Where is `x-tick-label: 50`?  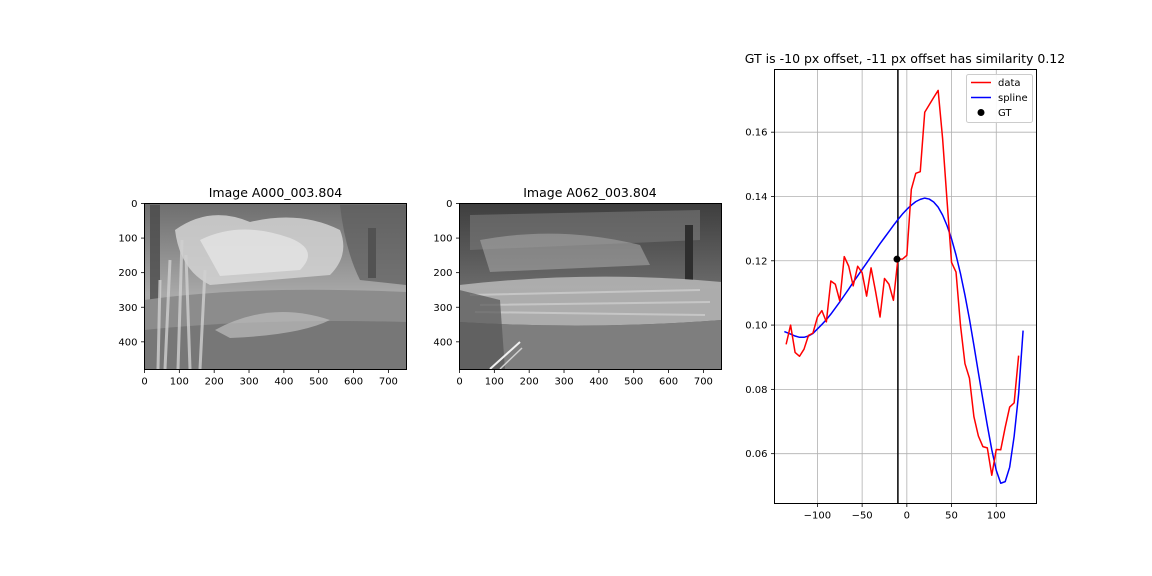
x-tick-label: 50 is located at coordinates (951, 516).